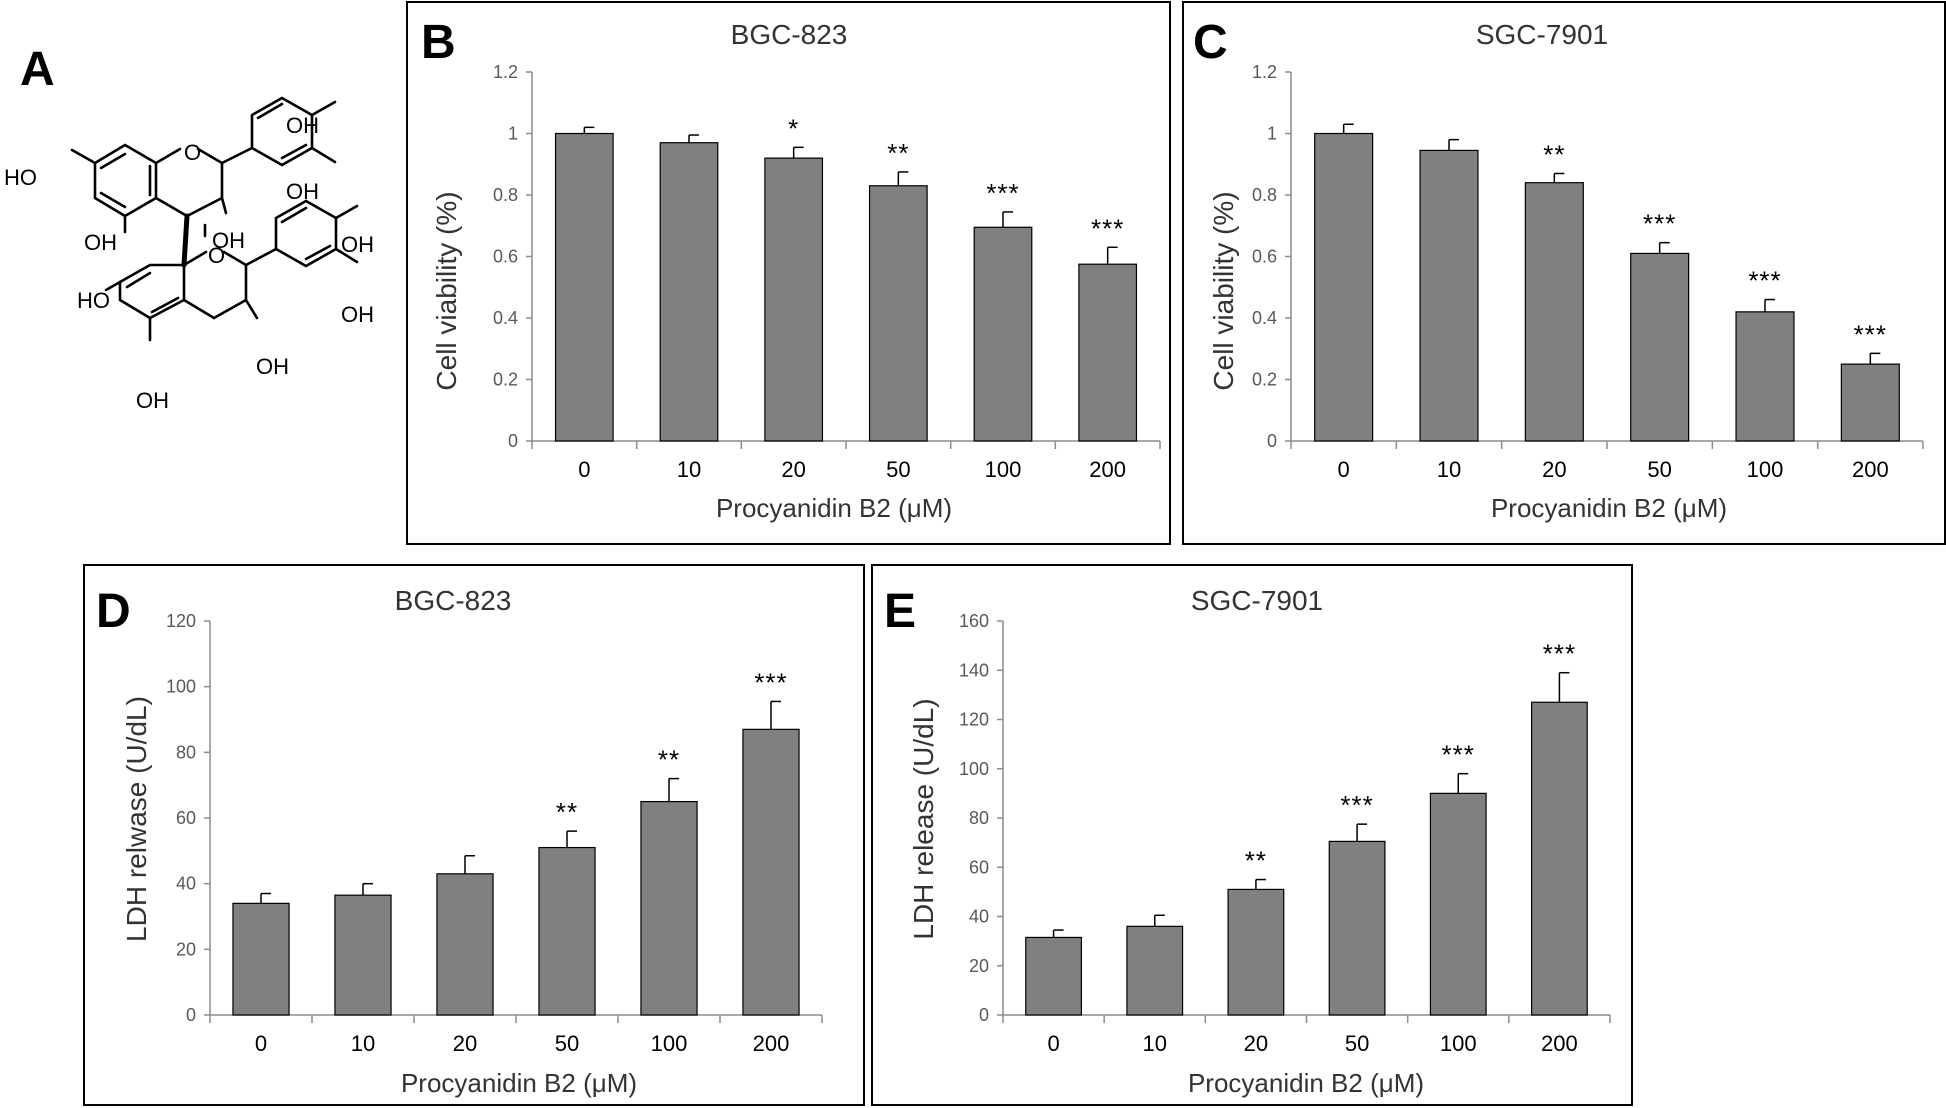  I want to click on y-tick-label: 140, so click(974, 670).